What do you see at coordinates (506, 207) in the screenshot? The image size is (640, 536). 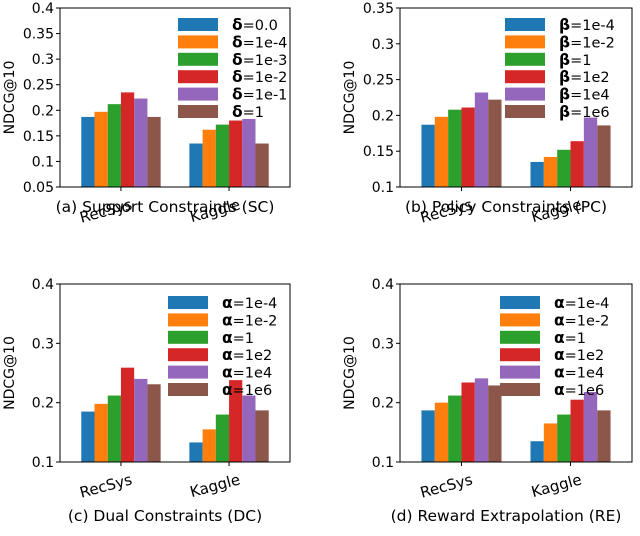 I see `chart-caption: (b) Policy Constraints (PC)` at bounding box center [506, 207].